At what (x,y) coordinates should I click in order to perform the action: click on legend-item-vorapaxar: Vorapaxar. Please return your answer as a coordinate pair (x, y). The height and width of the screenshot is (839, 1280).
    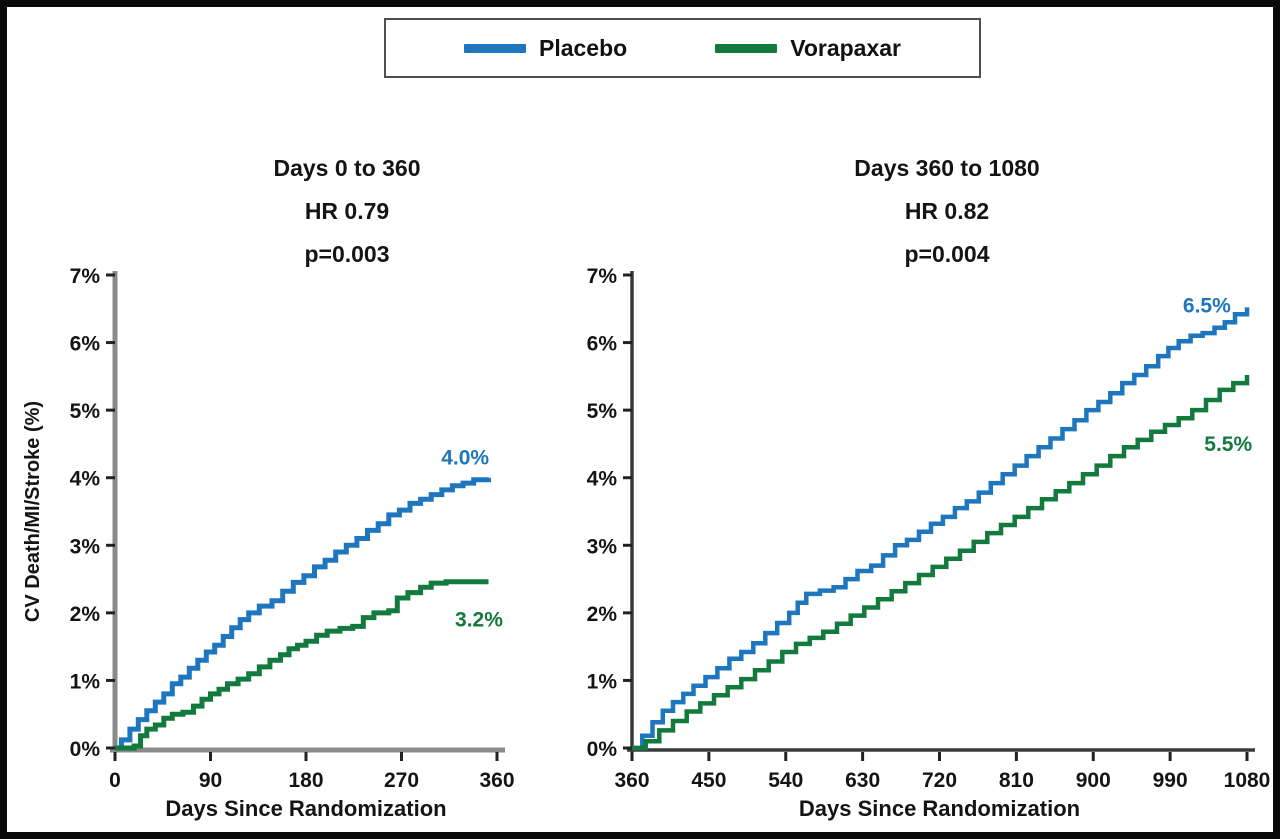
    Looking at the image, I should click on (808, 48).